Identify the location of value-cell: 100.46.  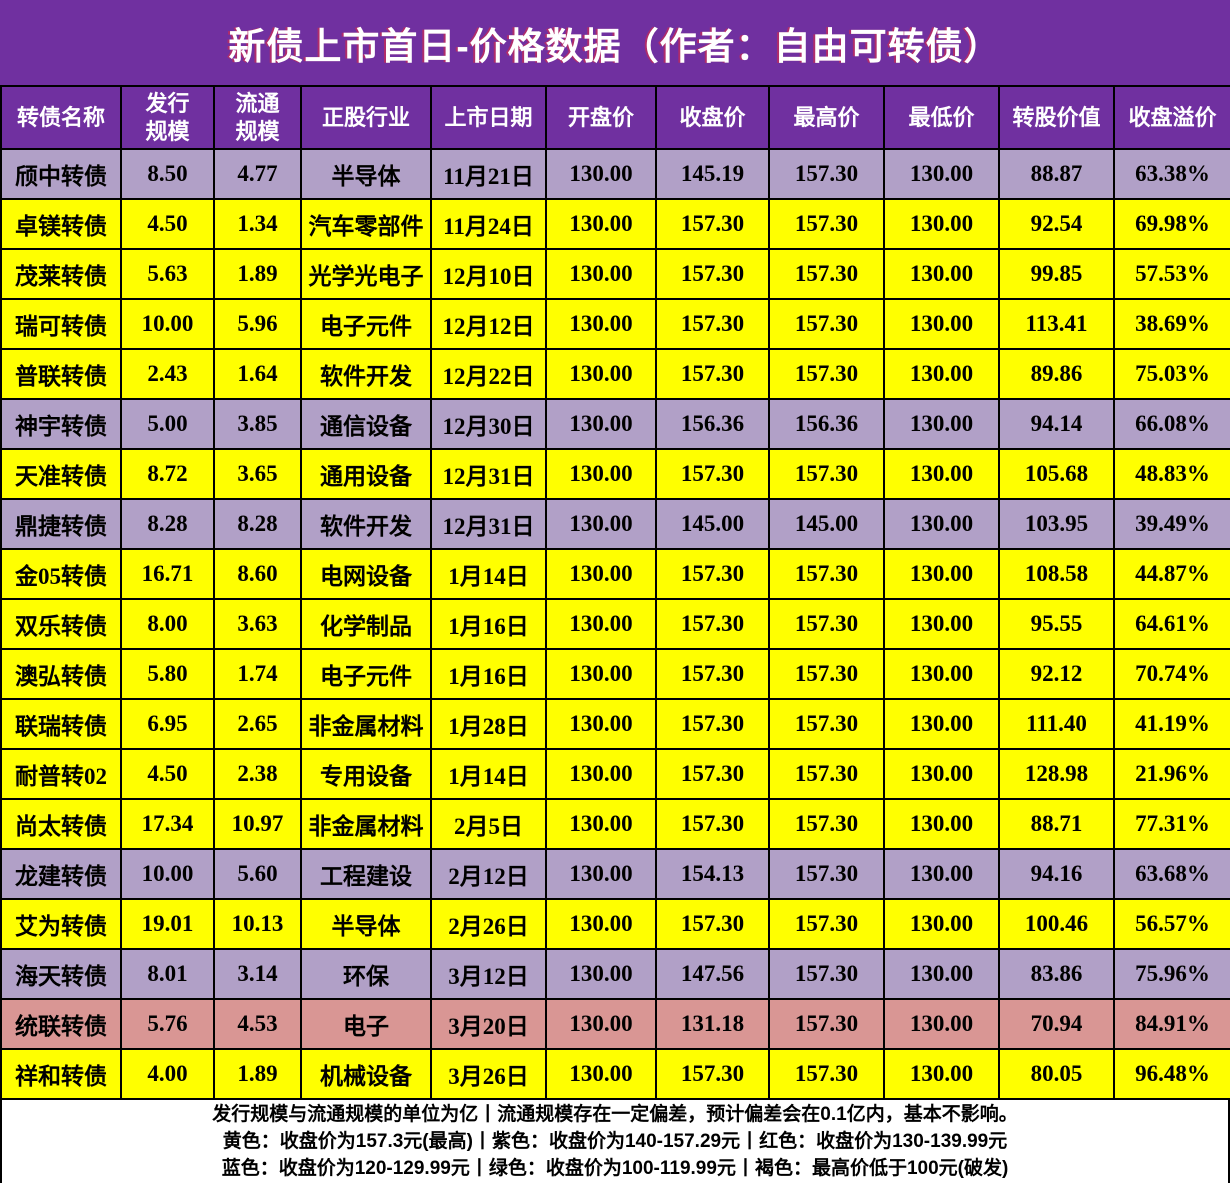
(1056, 924).